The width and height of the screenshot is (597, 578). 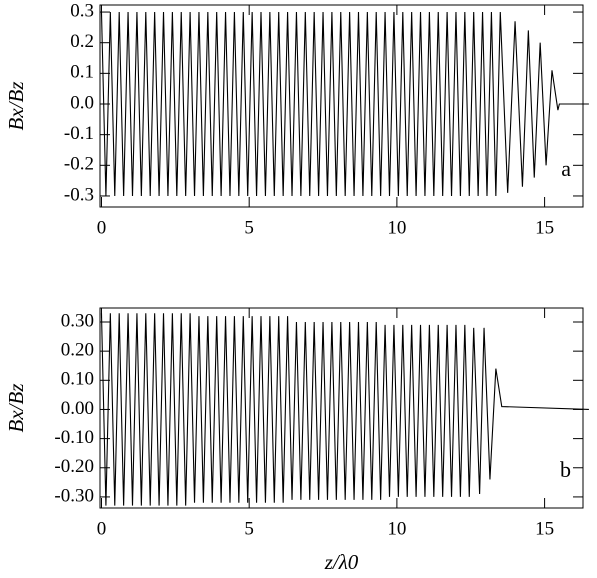 I want to click on y-tick-label: 0.10, so click(x=77, y=379).